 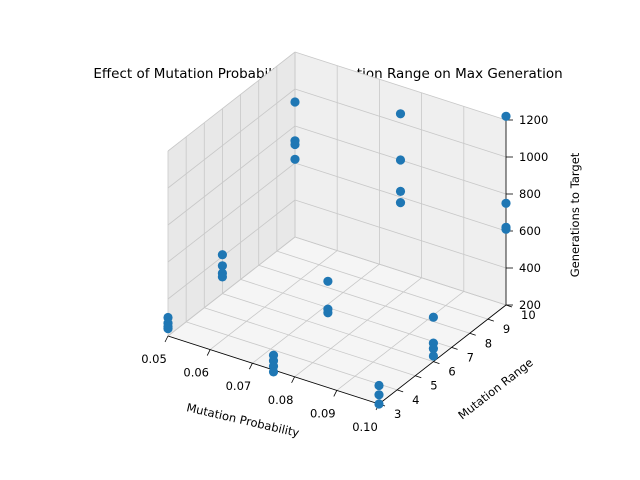 I want to click on y-tick-label: 3, so click(x=397, y=414).